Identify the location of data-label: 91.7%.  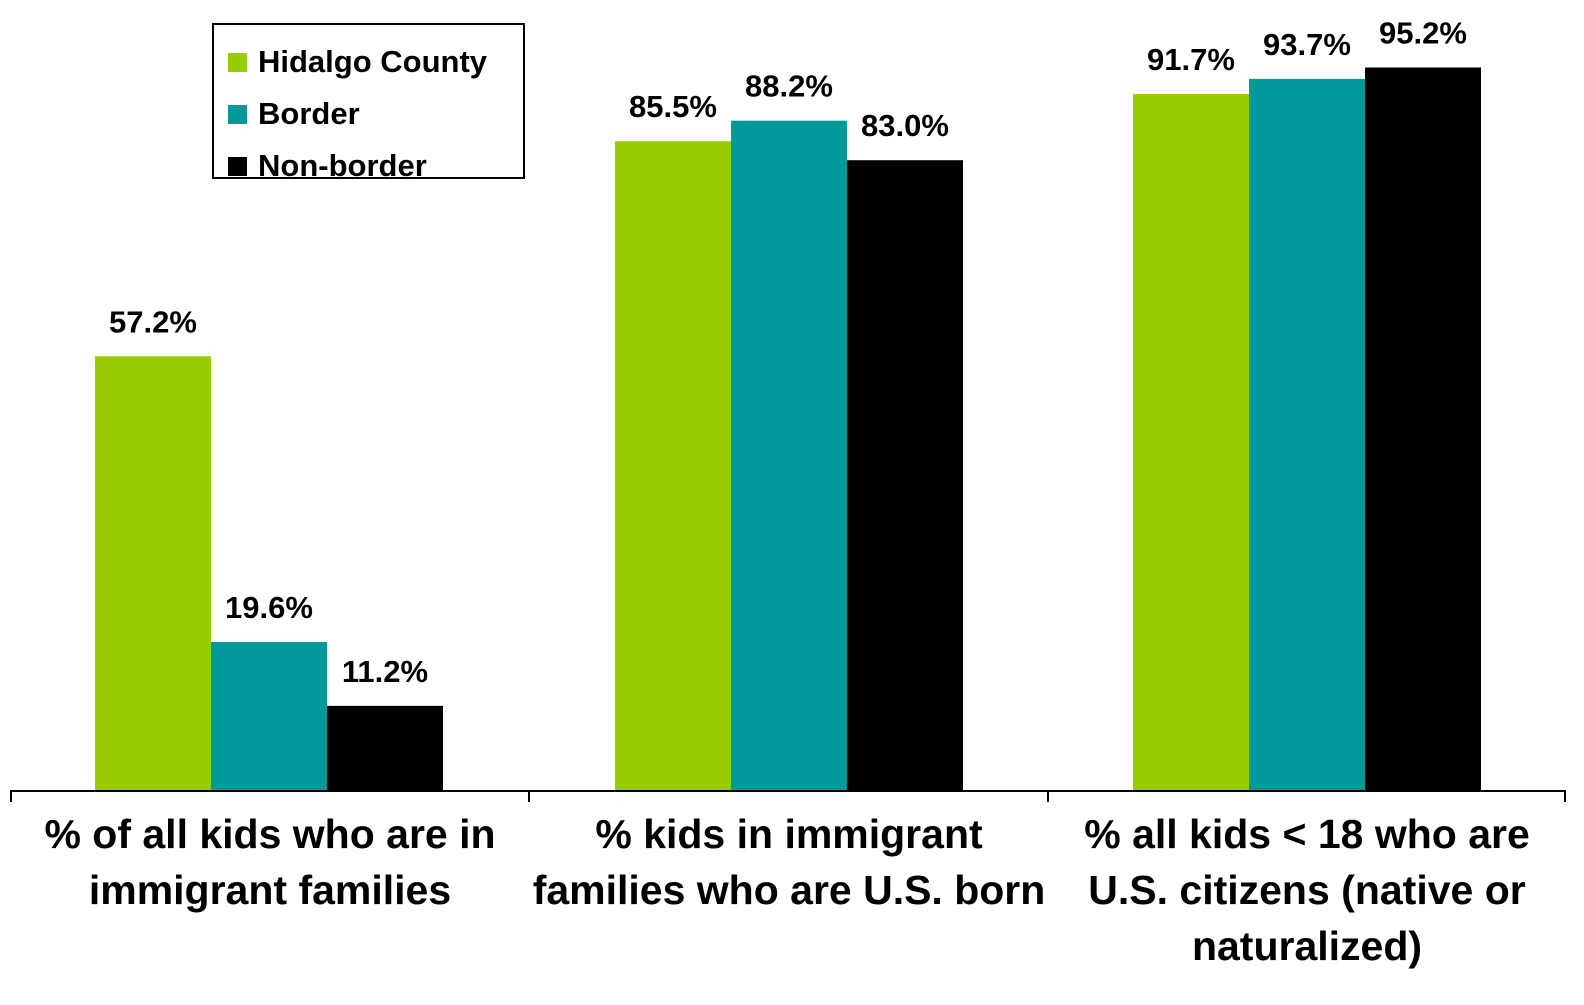
(1191, 59).